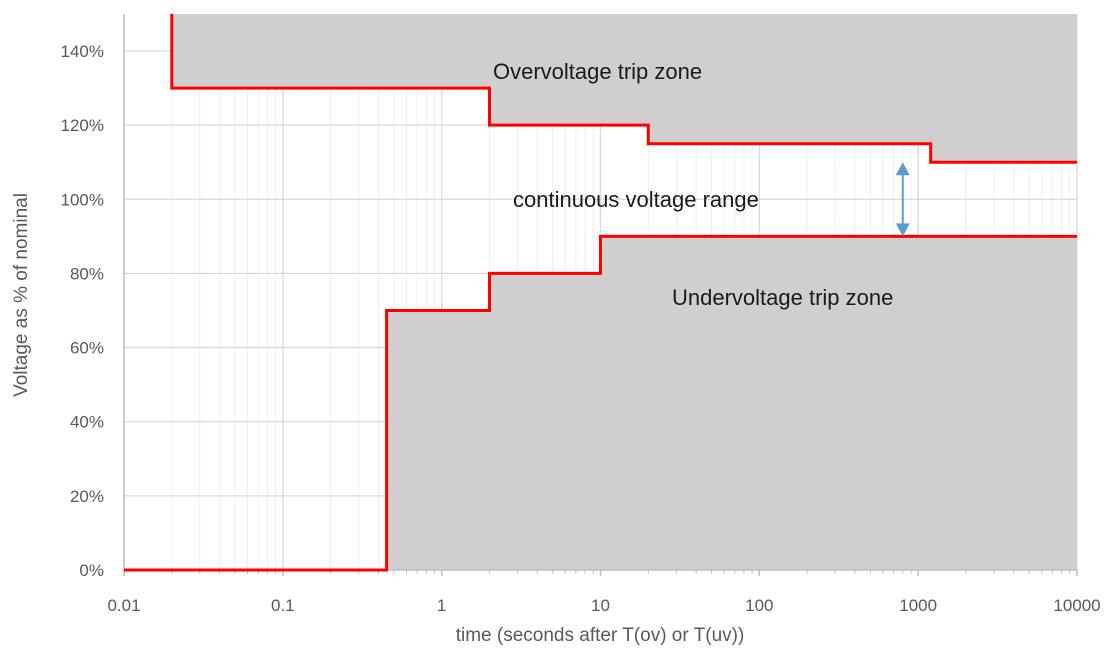 The image size is (1117, 648). I want to click on x-tick-label: 10000, so click(1076, 605).